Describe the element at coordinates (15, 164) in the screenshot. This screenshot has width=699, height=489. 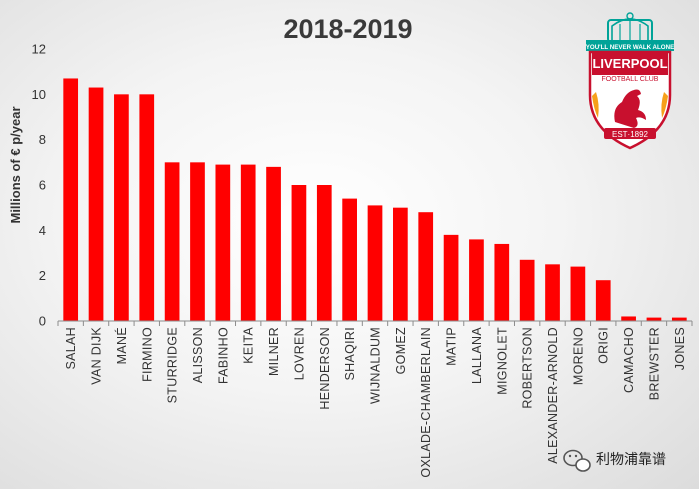
I see `y-axis-label: Millions of € p/year` at that location.